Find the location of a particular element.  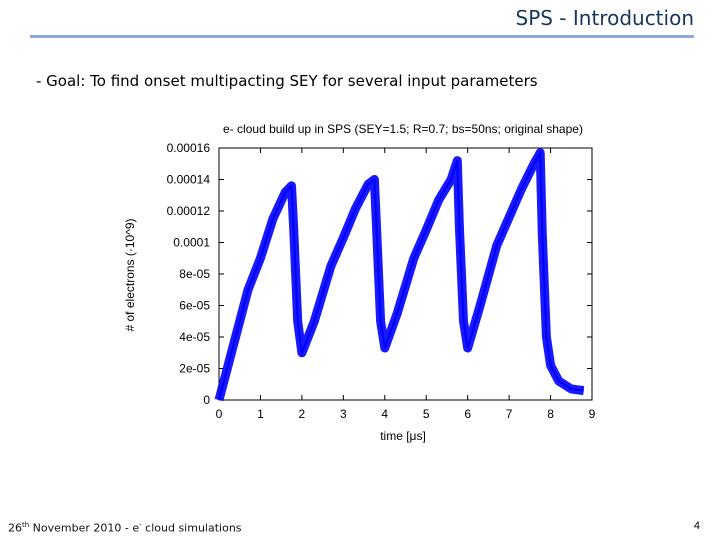

y-axis-label: # of electrons (·10^9) is located at coordinates (130, 274).